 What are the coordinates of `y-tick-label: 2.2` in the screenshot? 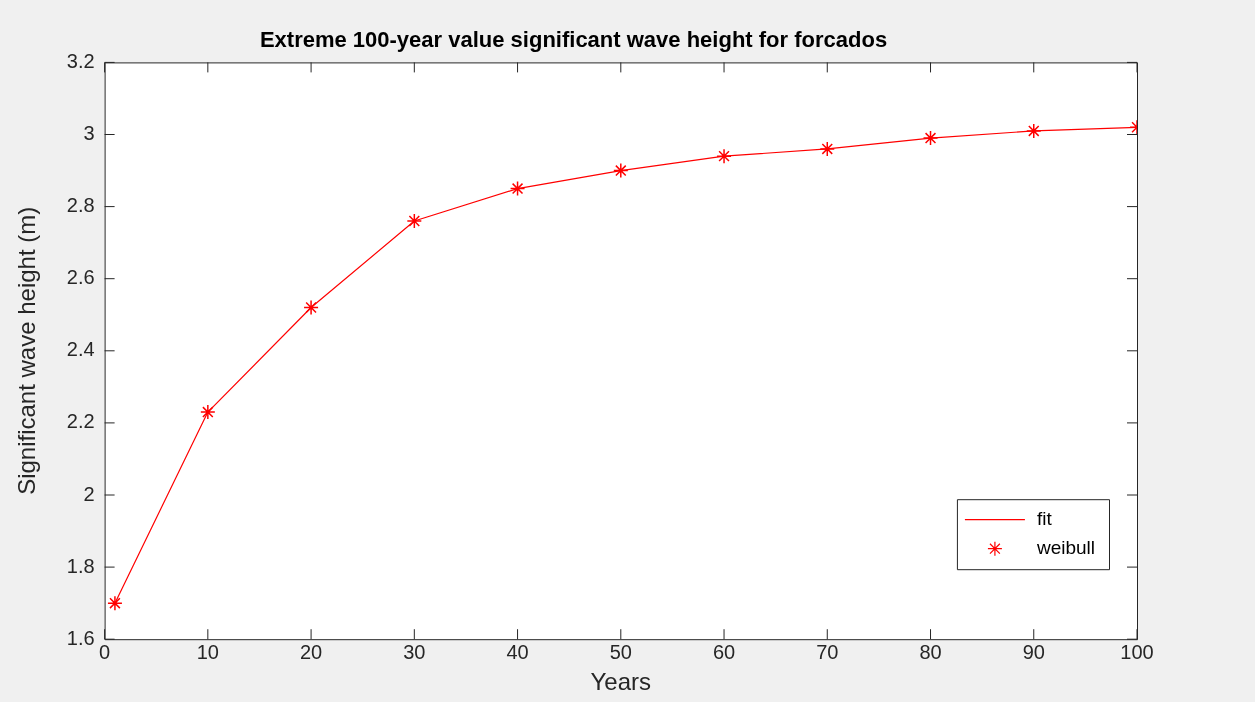 It's located at (80, 421).